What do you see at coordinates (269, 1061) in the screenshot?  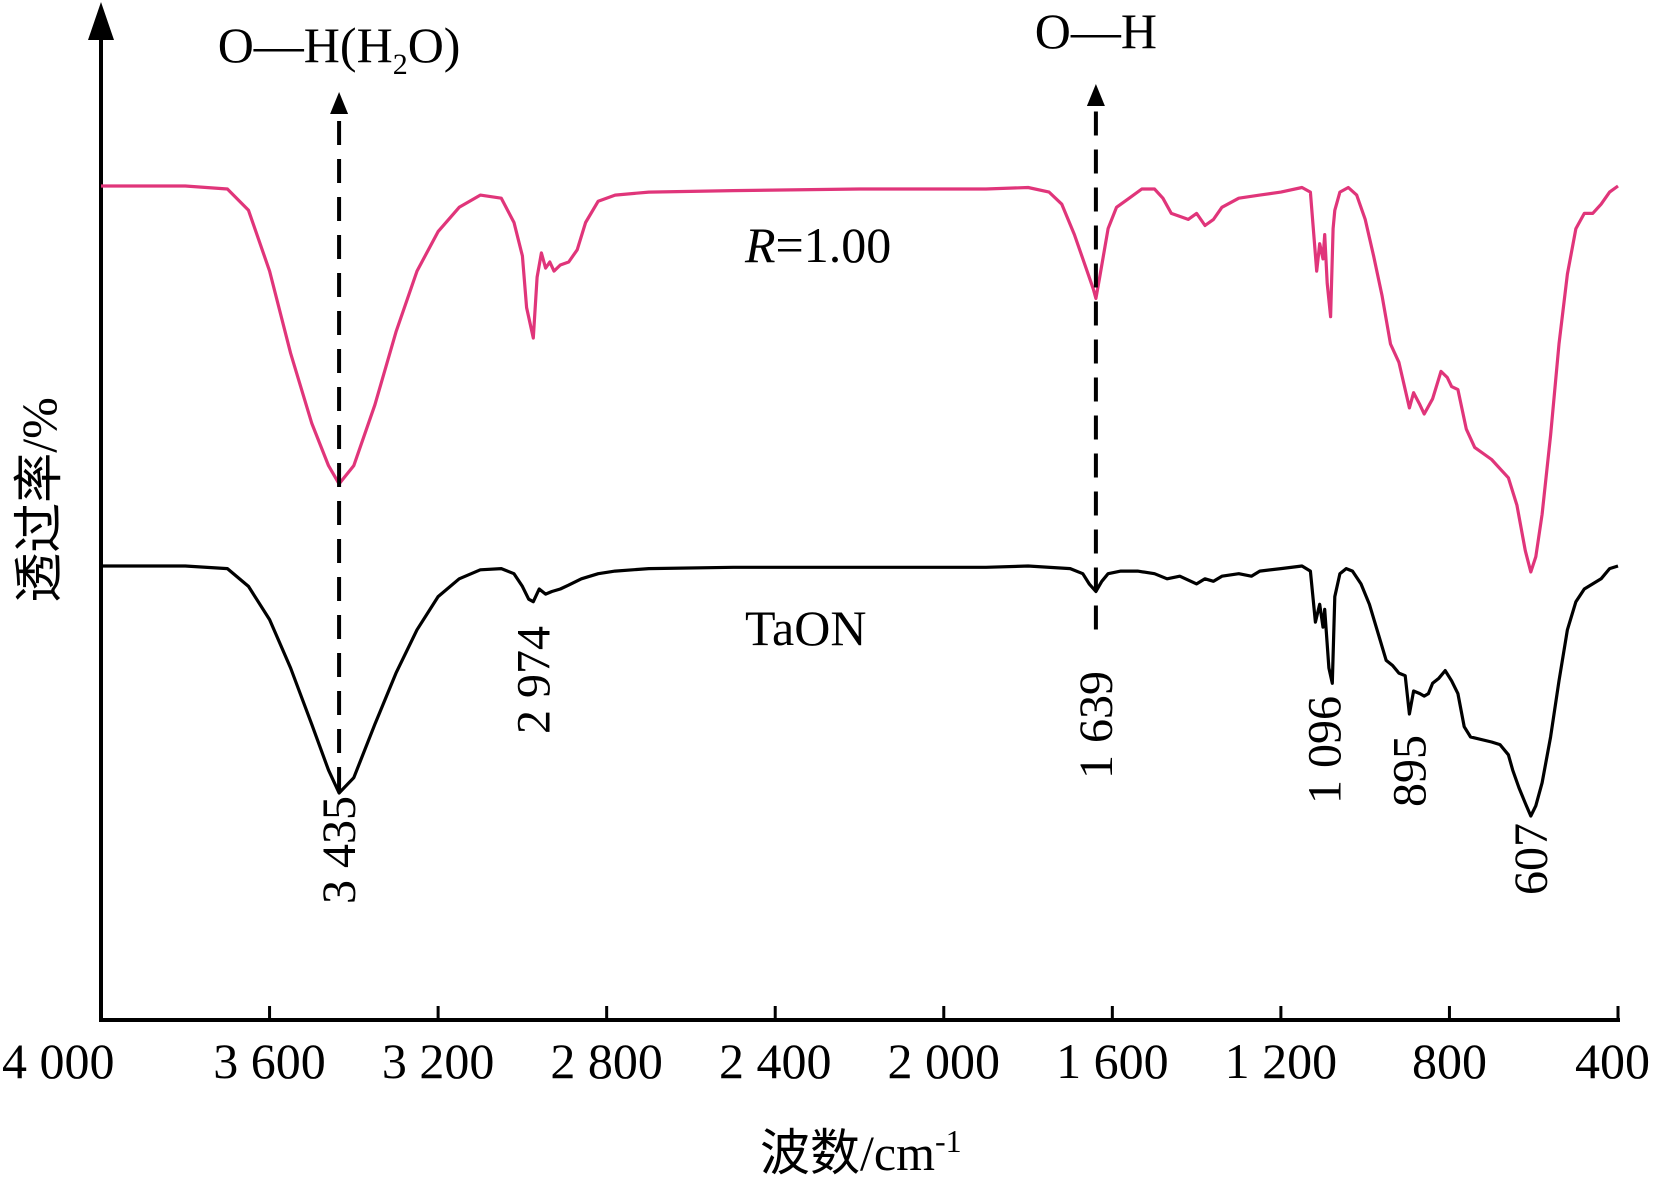 I see `x-tick-label: 3 600` at bounding box center [269, 1061].